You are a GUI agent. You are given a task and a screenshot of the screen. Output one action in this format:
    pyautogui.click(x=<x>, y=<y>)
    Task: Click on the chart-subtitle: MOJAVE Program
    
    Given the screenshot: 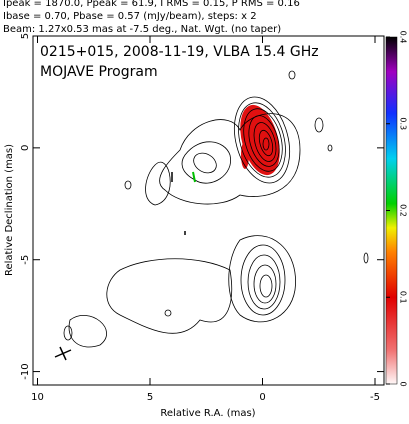 What is the action you would take?
    pyautogui.click(x=99, y=72)
    